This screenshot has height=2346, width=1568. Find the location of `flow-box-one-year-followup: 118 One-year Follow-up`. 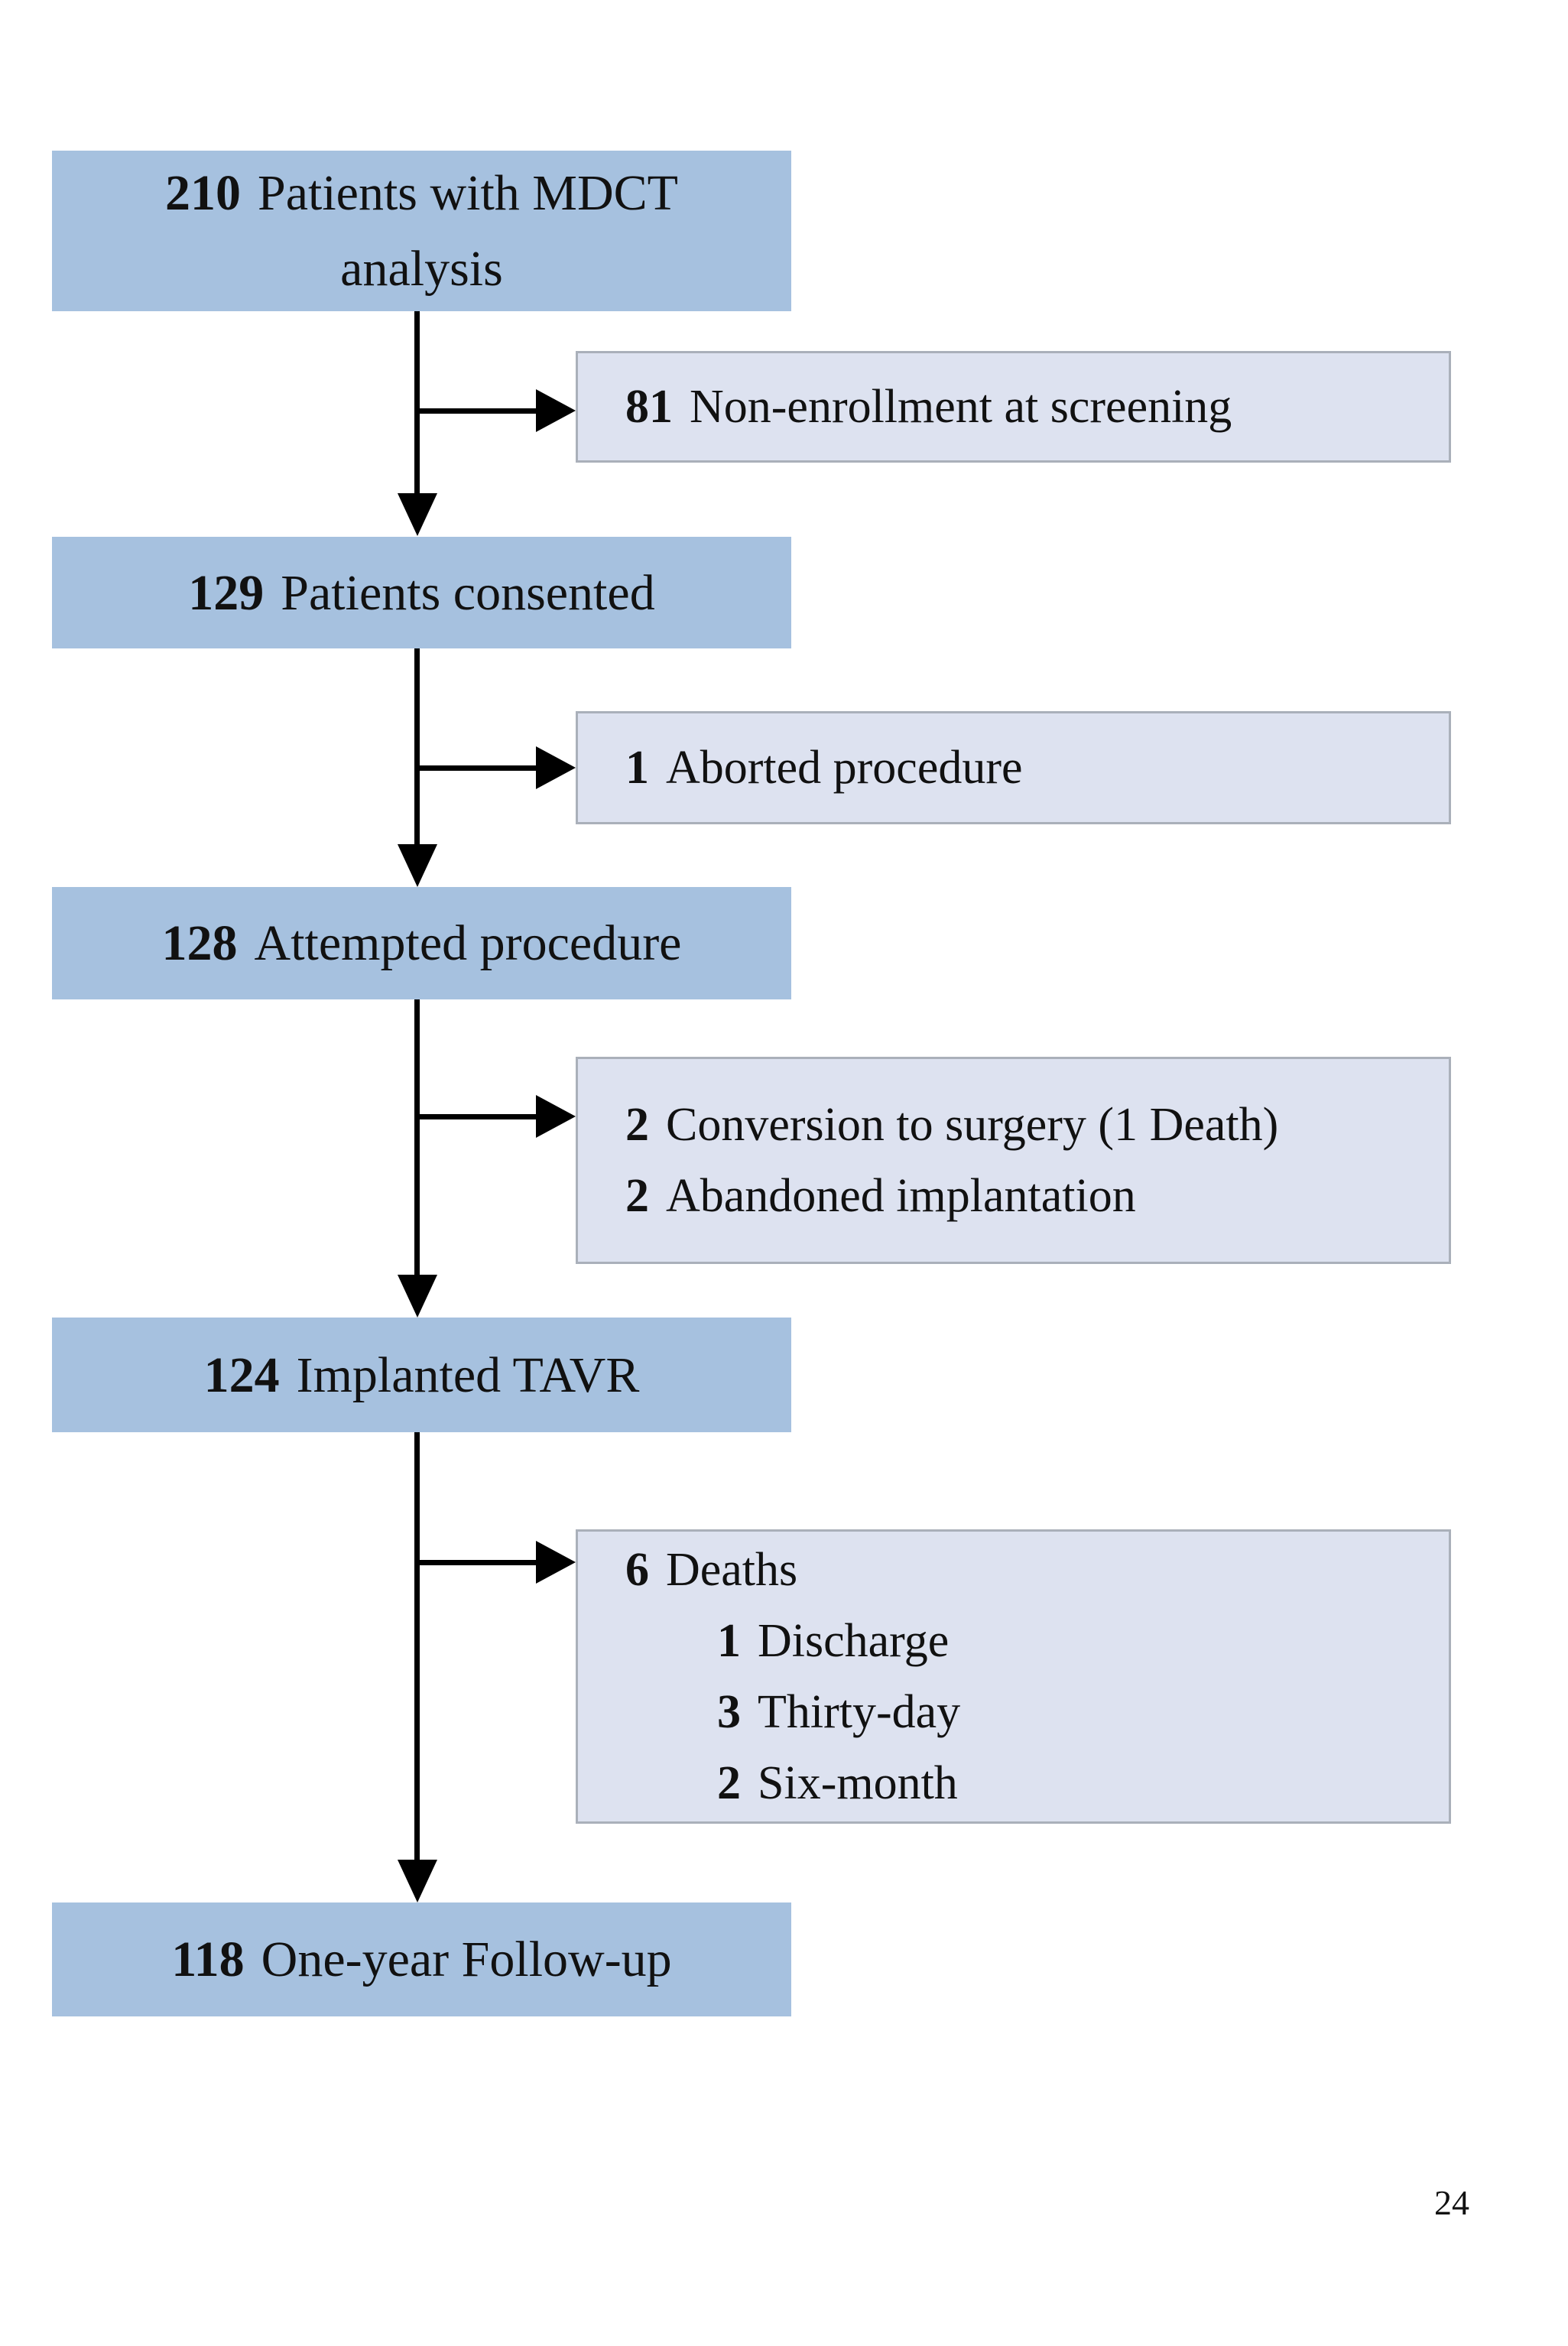

flow-box-one-year-followup: 118 One-year Follow-up is located at coordinates (421, 1959).